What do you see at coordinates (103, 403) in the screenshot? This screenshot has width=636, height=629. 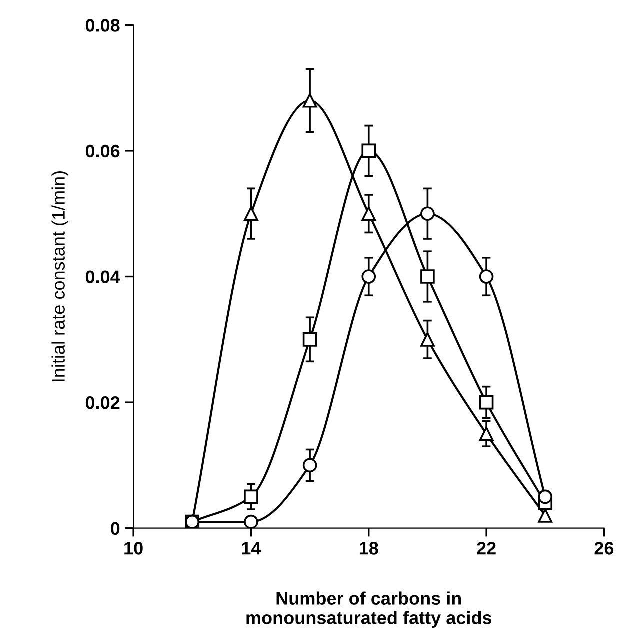 I see `y-tick-label: 0.02` at bounding box center [103, 403].